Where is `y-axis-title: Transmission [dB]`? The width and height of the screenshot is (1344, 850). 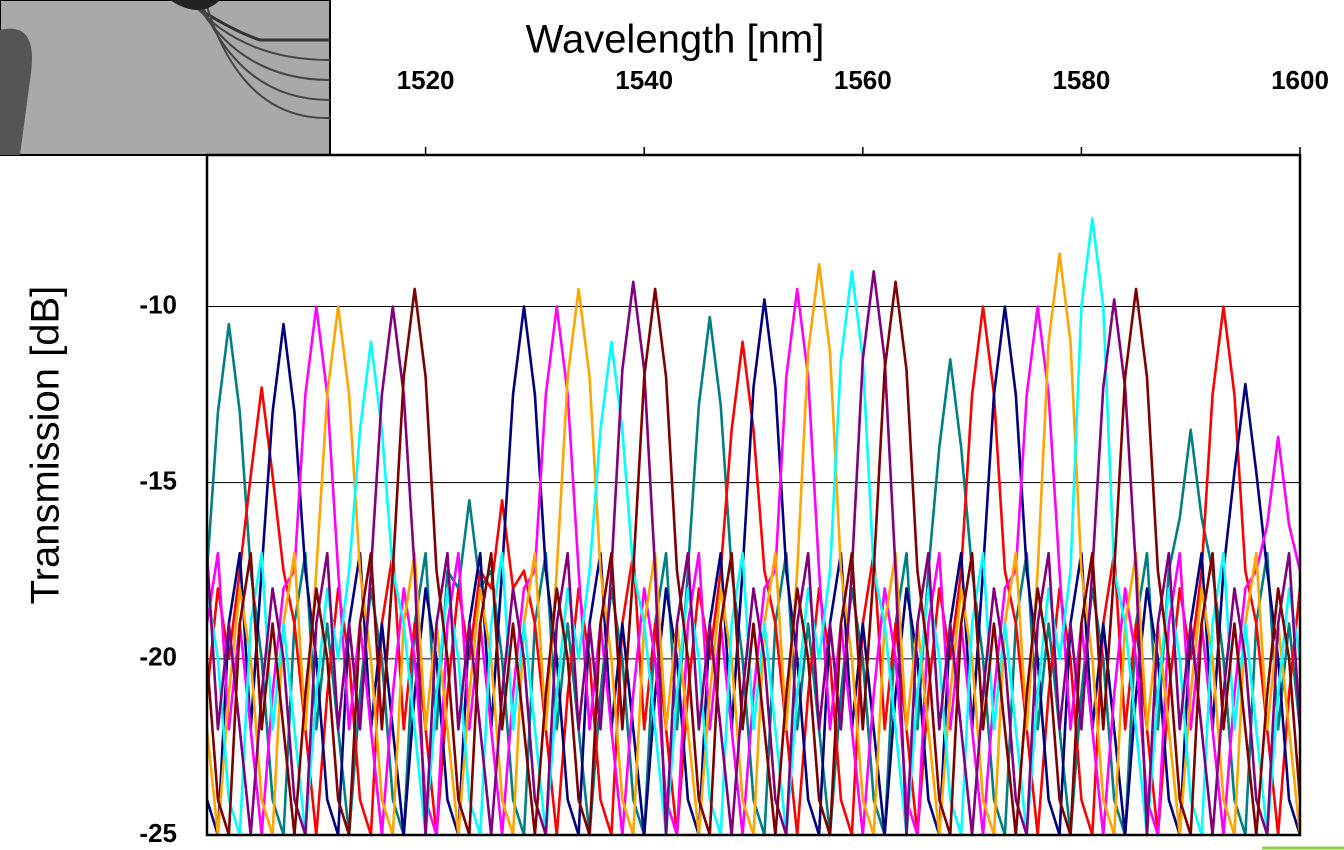 y-axis-title: Transmission [dB] is located at coordinates (46, 445).